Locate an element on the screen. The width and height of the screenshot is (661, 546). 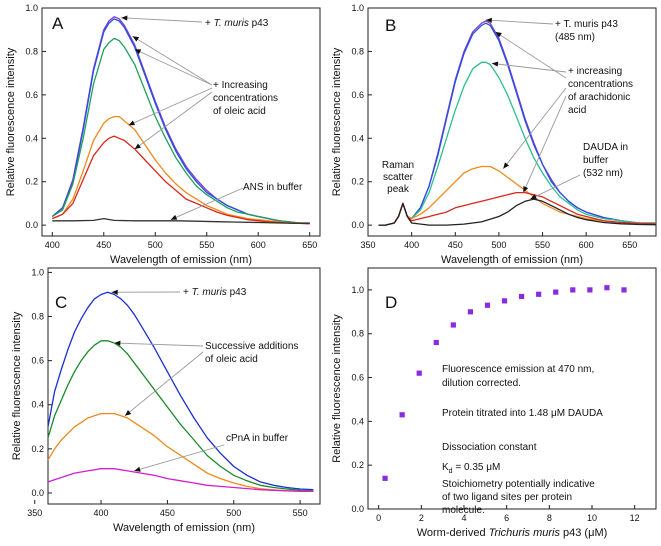
panel-a-xlabel: Wavelength of emission (nm) is located at coordinates (181, 260).